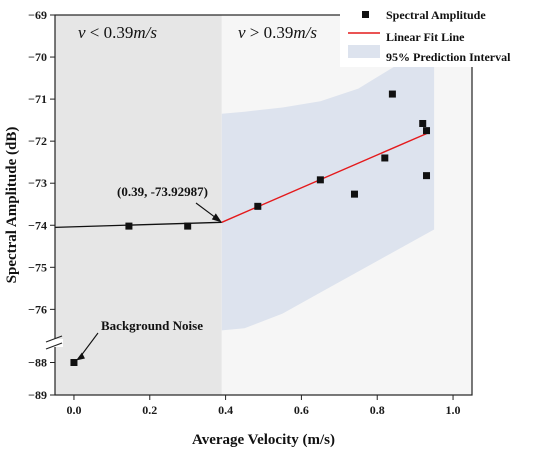 Image resolution: width=550 pixels, height=451 pixels. What do you see at coordinates (37, 225) in the screenshot?
I see `y-tick-label: −74` at bounding box center [37, 225].